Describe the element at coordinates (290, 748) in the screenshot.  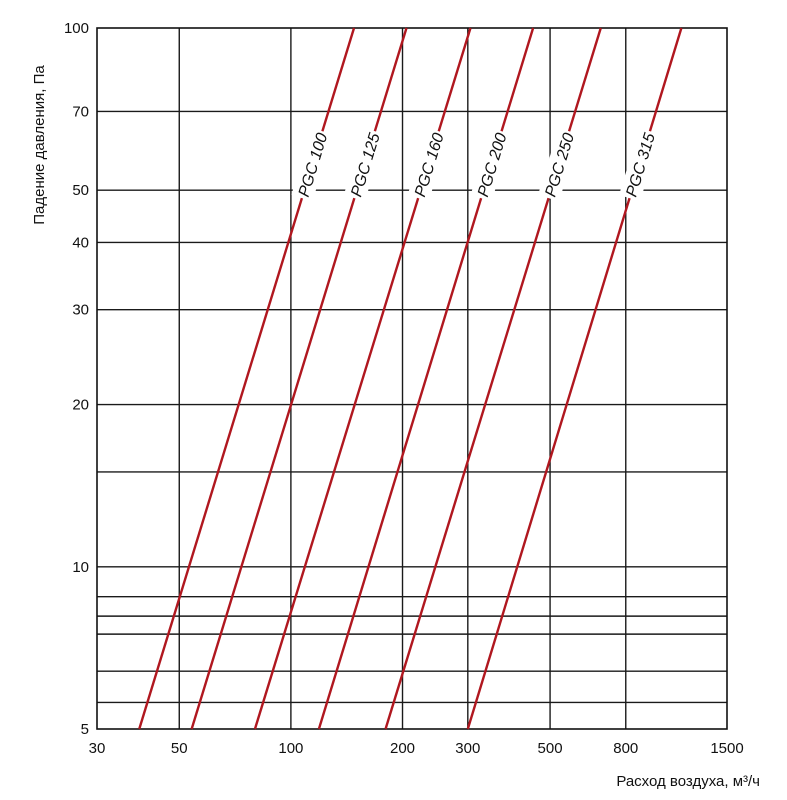
I see `x-tick-label: 100` at that location.